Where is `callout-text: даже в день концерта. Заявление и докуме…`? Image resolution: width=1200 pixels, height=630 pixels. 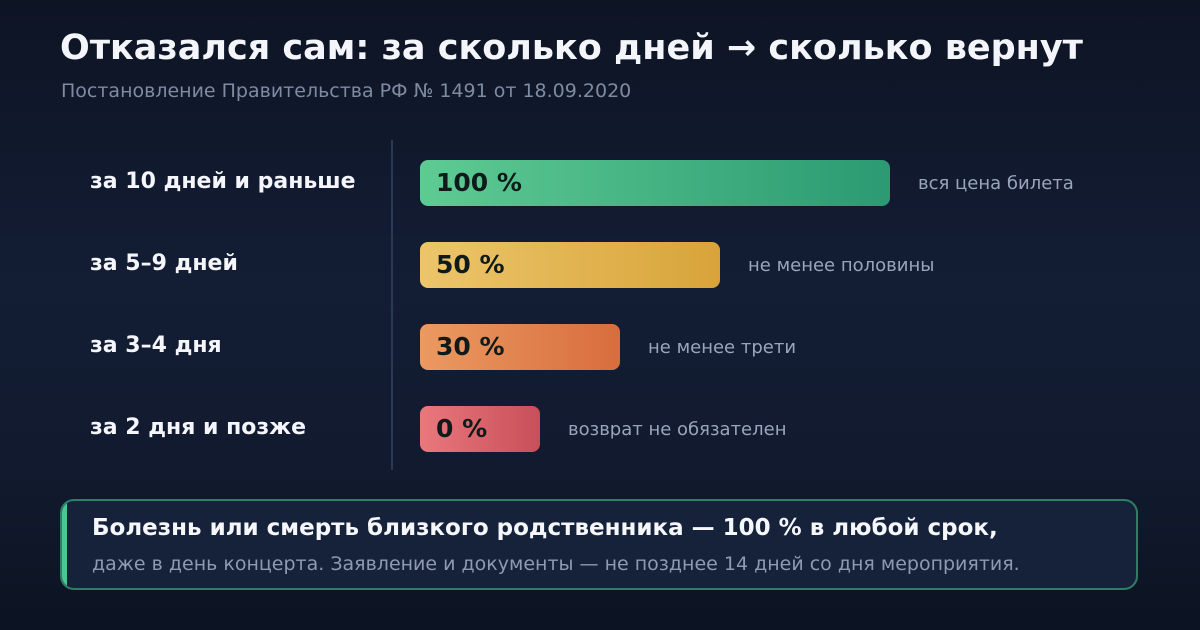
callout-text: даже в день концерта. Заявление и докуме… is located at coordinates (556, 564).